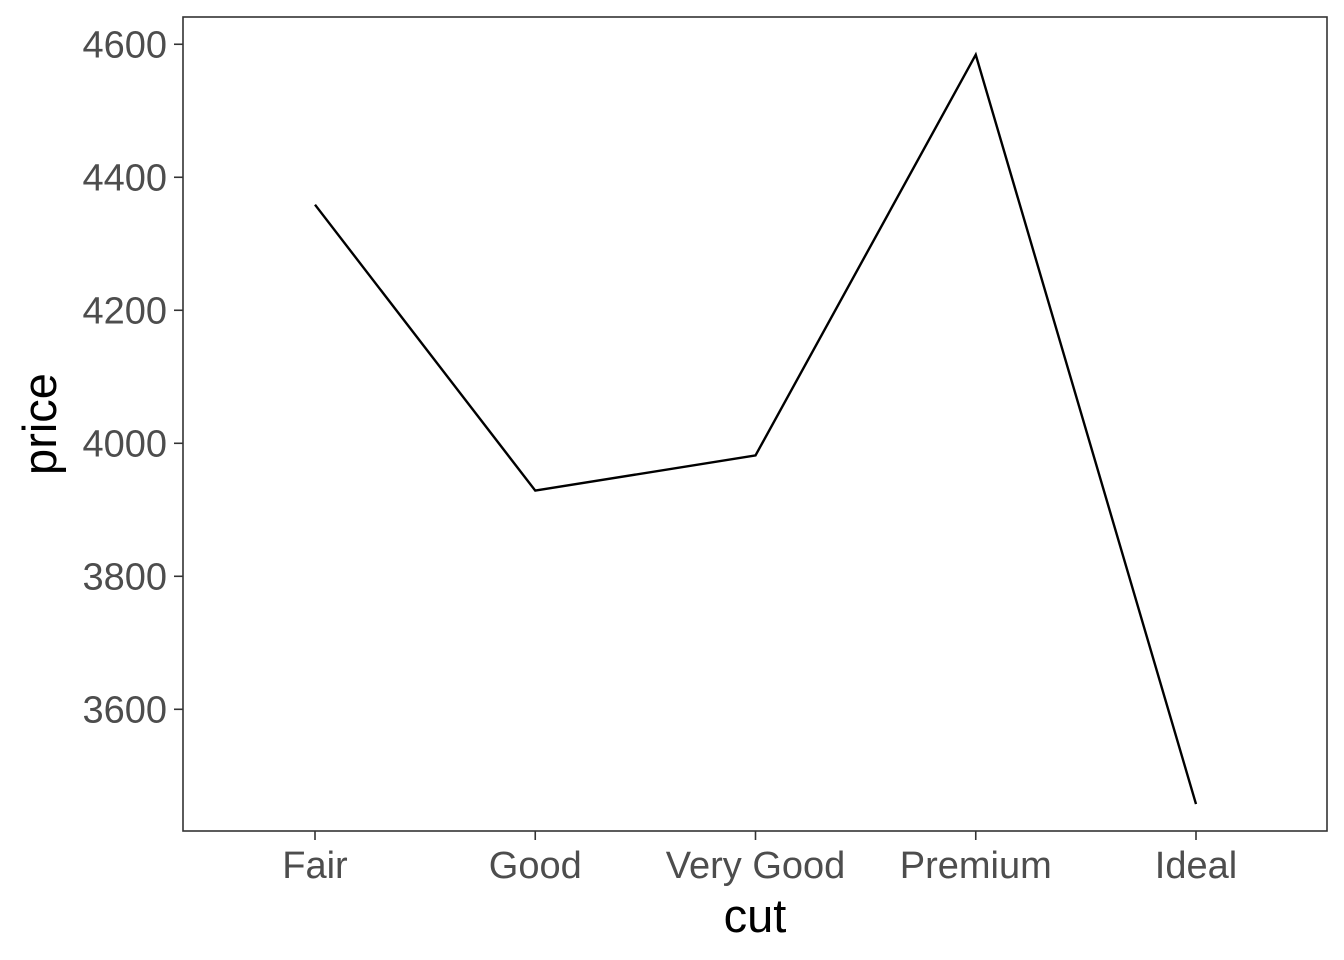 The height and width of the screenshot is (960, 1344). Describe the element at coordinates (39, 424) in the screenshot. I see `y-axis-title: price` at that location.